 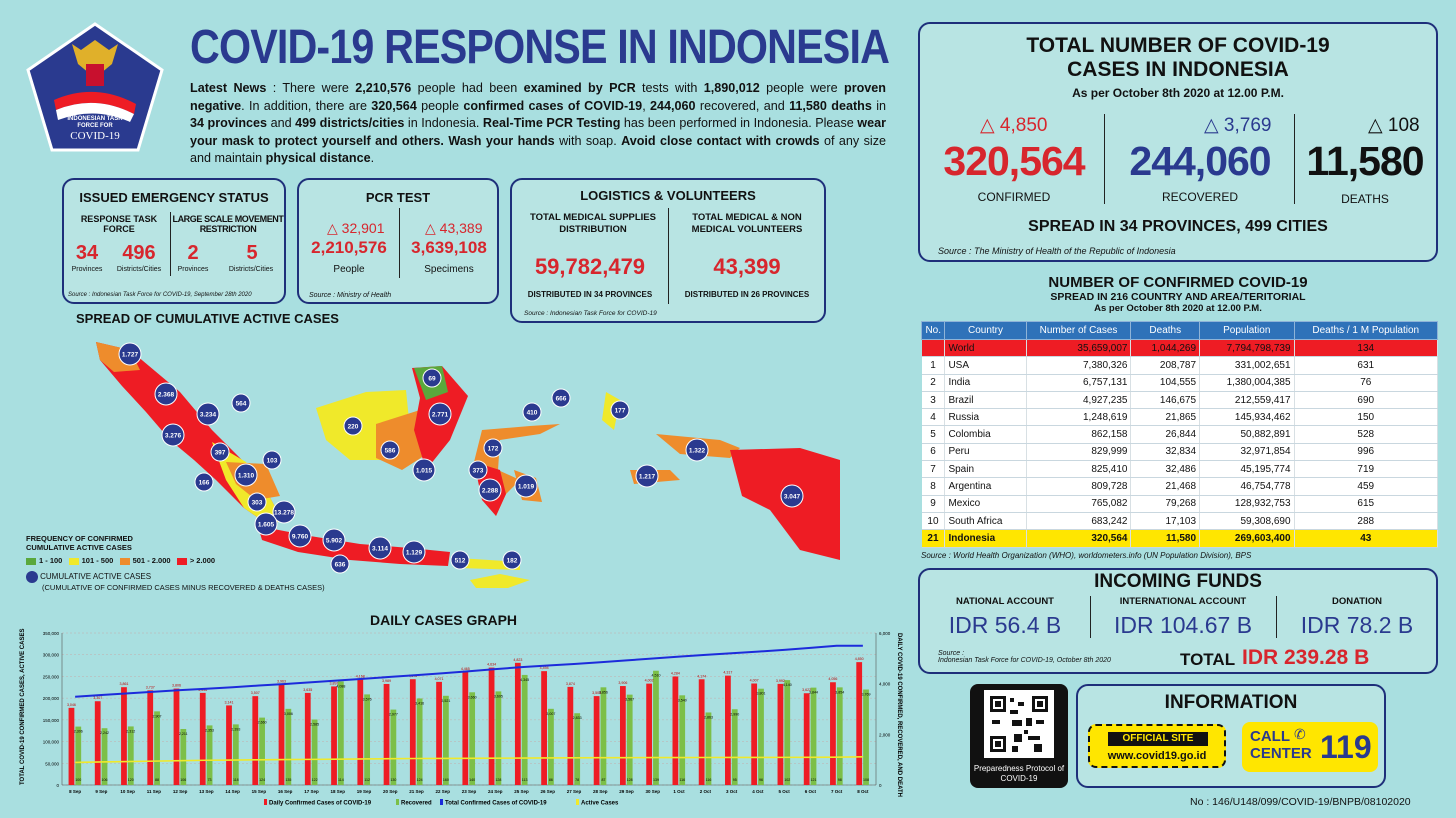 What do you see at coordinates (75, 791) in the screenshot?
I see `x-tick-label: 8 Sep` at bounding box center [75, 791].